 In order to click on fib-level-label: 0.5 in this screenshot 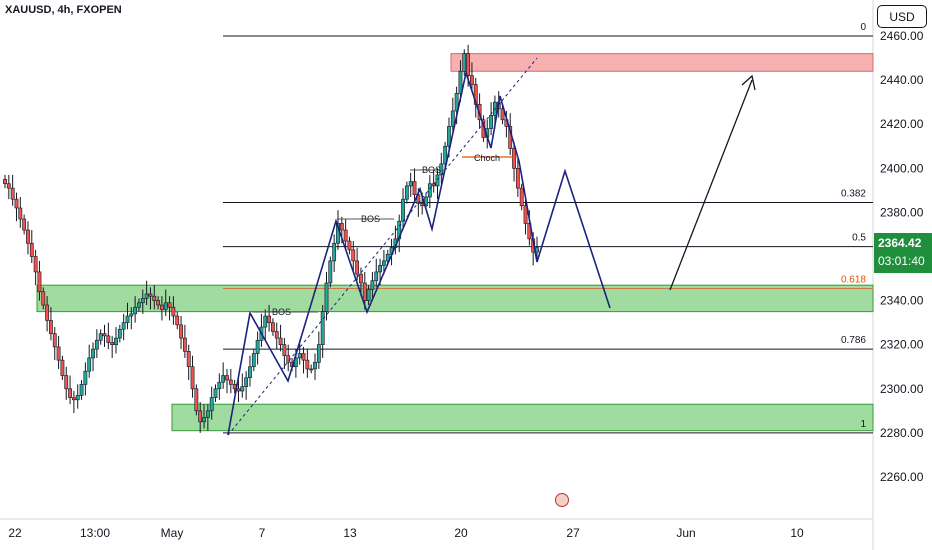, I will do `click(859, 238)`.